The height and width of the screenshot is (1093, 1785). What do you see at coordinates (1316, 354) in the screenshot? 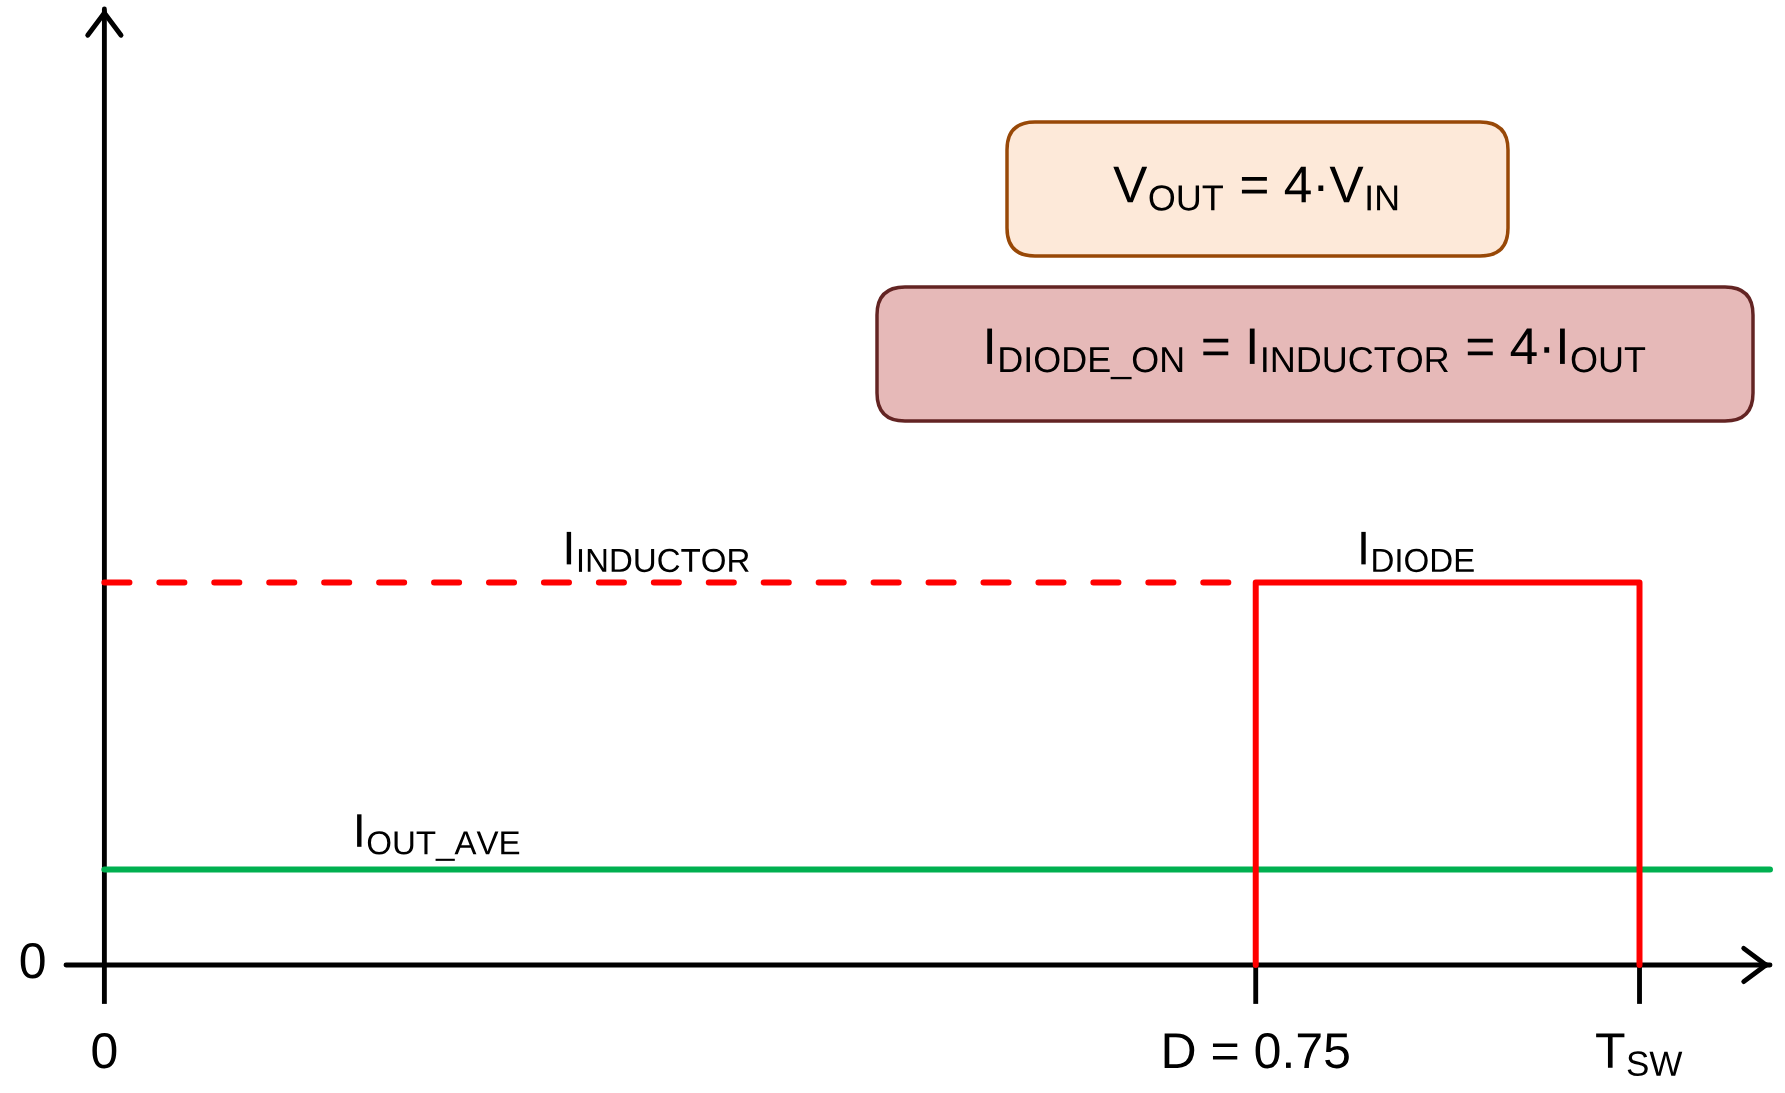
I see `text: I$_{DIODE_ON}$ = I$_{INDUCTOR}$ = 4·I$_{OUT}$` at bounding box center [1316, 354].